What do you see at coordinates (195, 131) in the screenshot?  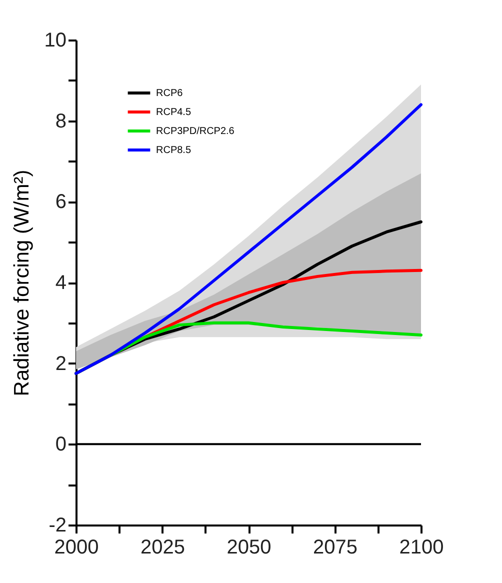 I see `legend-label: RCP3PD/RCP2.6` at bounding box center [195, 131].